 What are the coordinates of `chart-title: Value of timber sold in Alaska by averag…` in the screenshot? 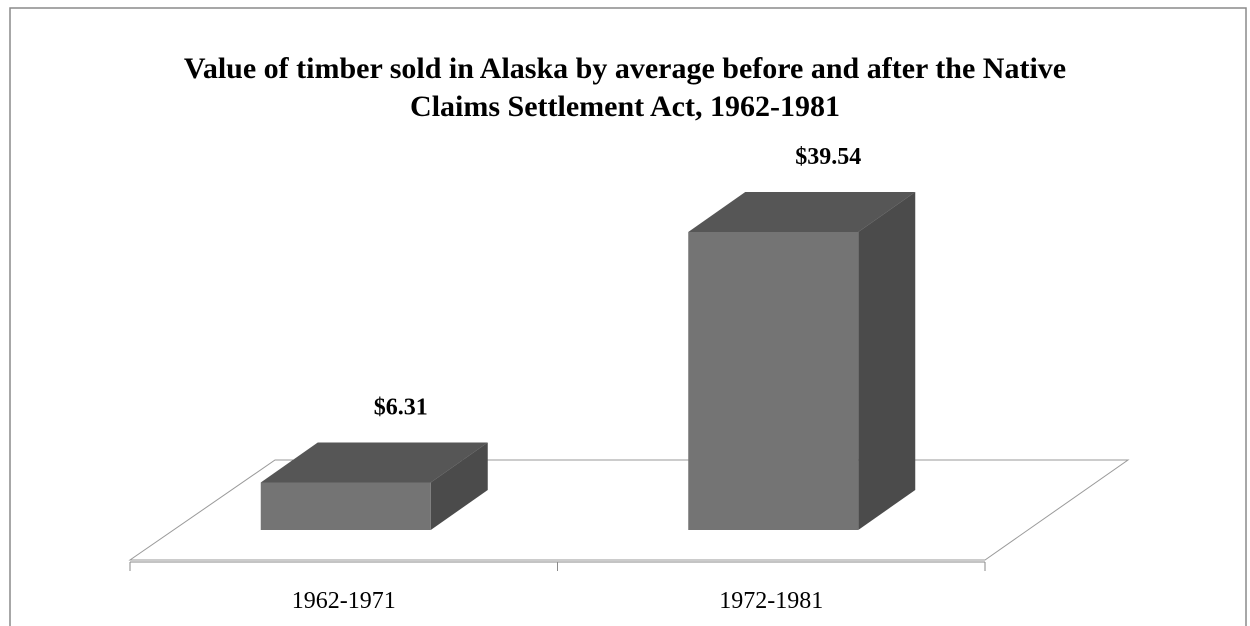 It's located at (625, 87).